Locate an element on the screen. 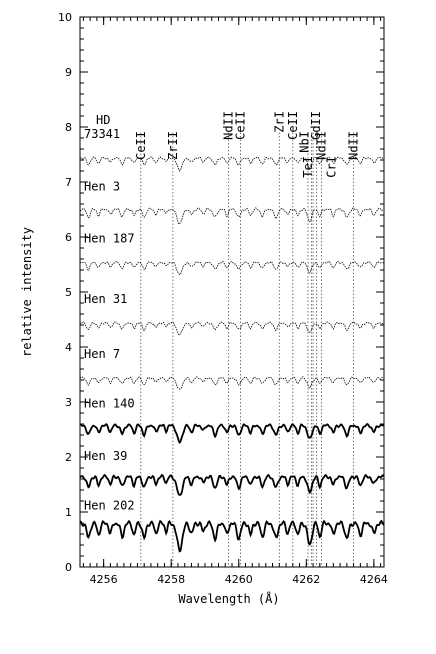 The height and width of the screenshot is (654, 436). x-tick-label: 4264 is located at coordinates (374, 579).